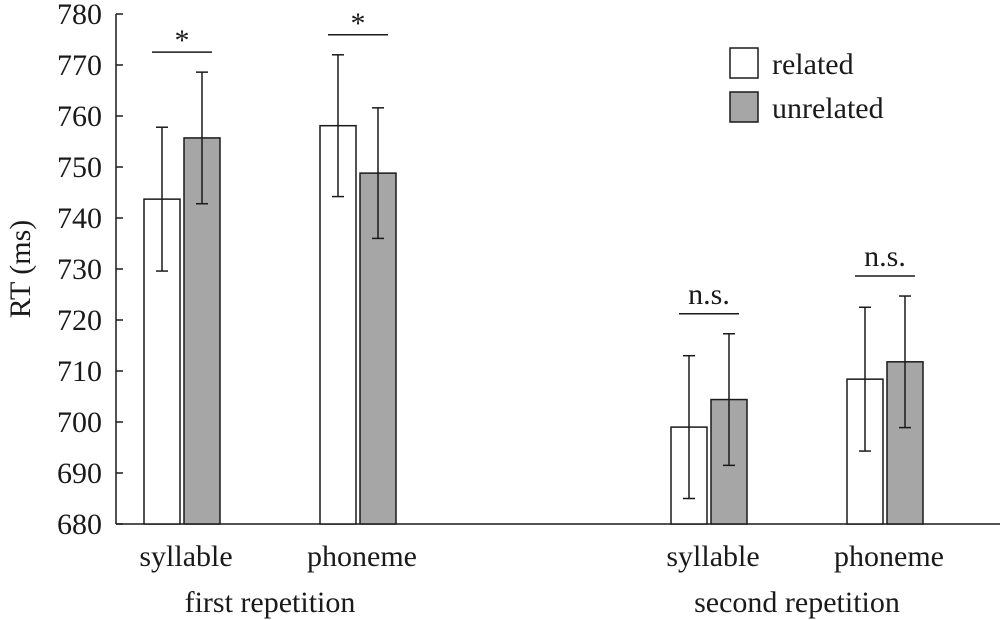 The width and height of the screenshot is (1000, 620). Describe the element at coordinates (79, 269) in the screenshot. I see `y-tick-label: 730` at that location.